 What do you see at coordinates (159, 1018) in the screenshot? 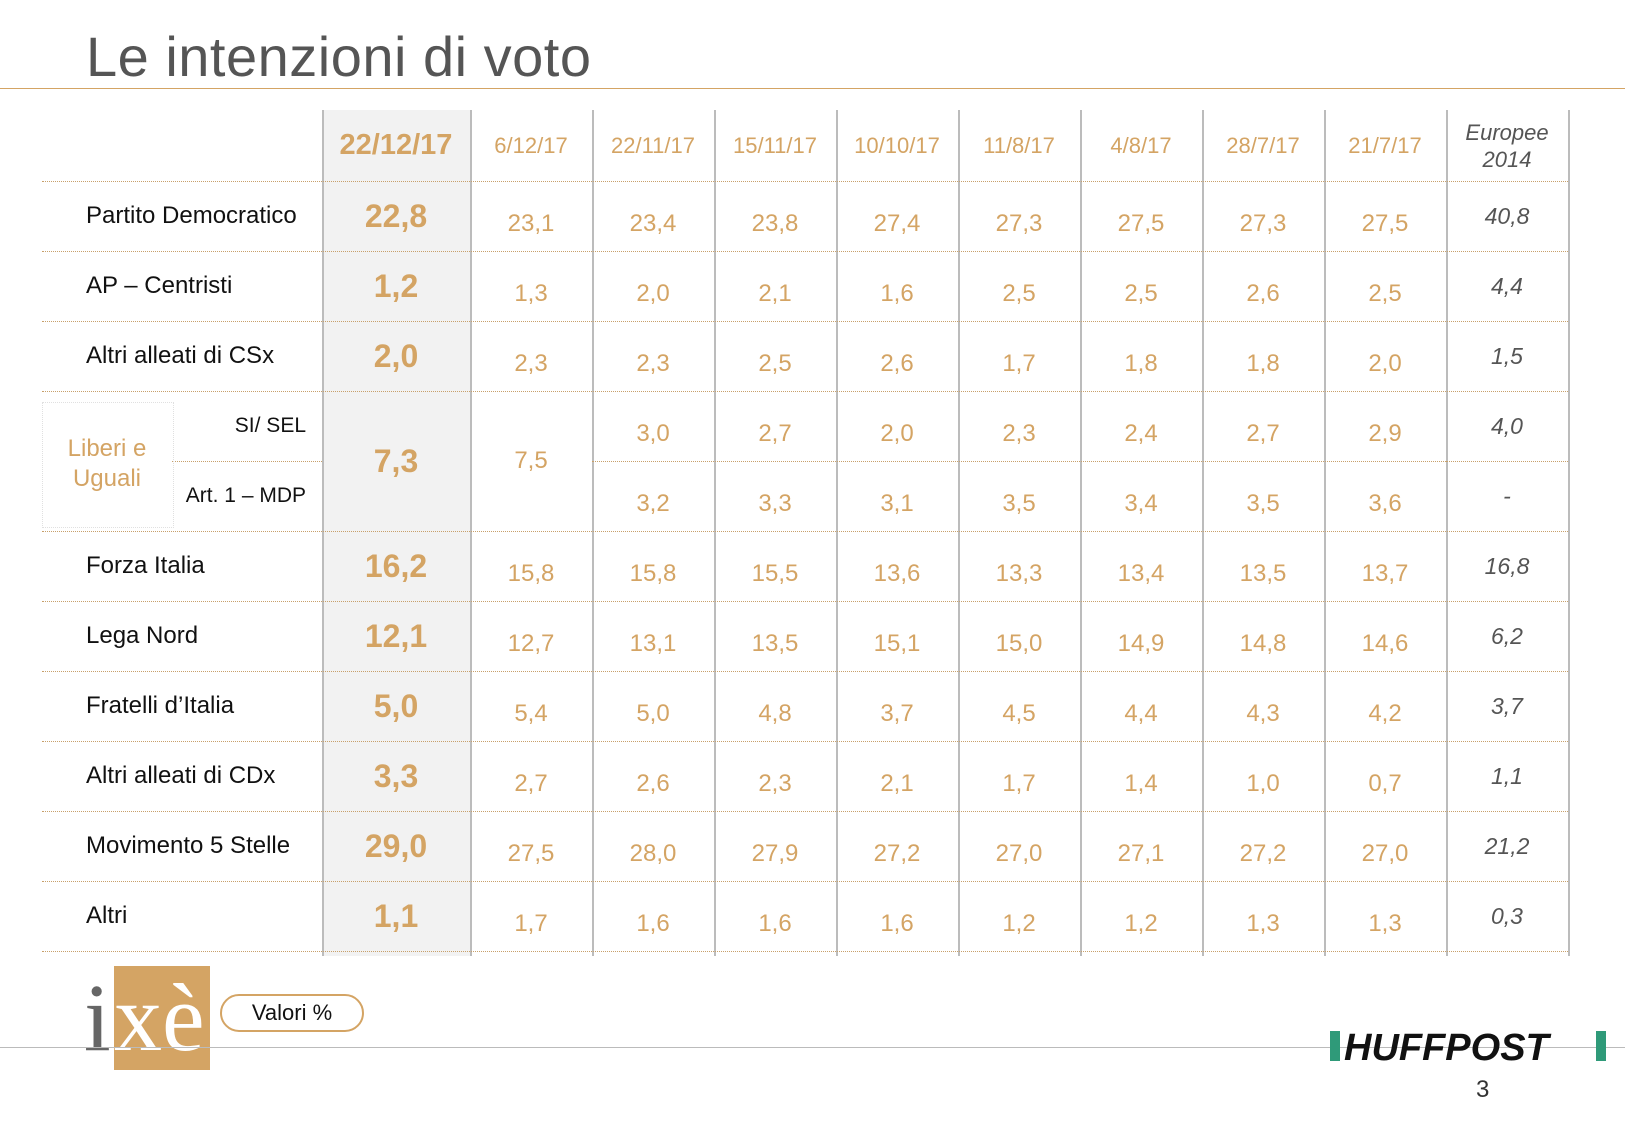
I see `svg-text: xè` at bounding box center [159, 1018].